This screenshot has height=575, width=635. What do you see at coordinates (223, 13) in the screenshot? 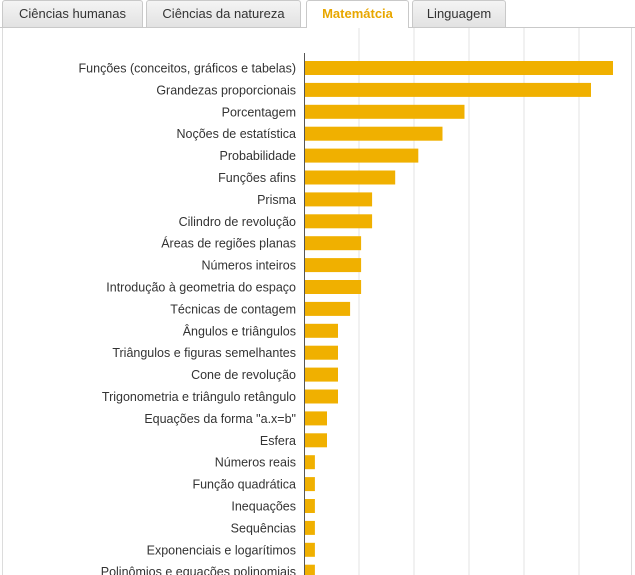
I see `tab-ciencias-da-natureza: Ciências da natureza` at bounding box center [223, 13].